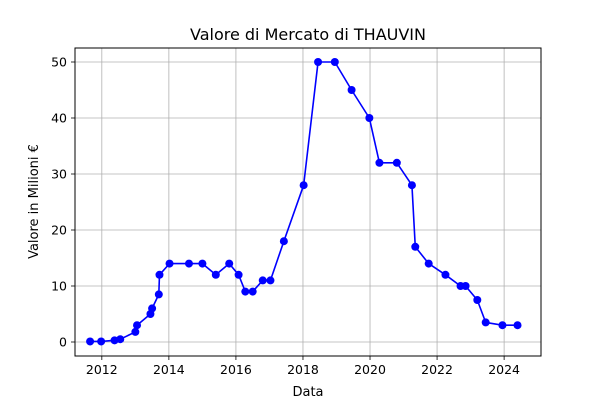  What do you see at coordinates (59, 62) in the screenshot?
I see `y-tick-label: 50` at bounding box center [59, 62].